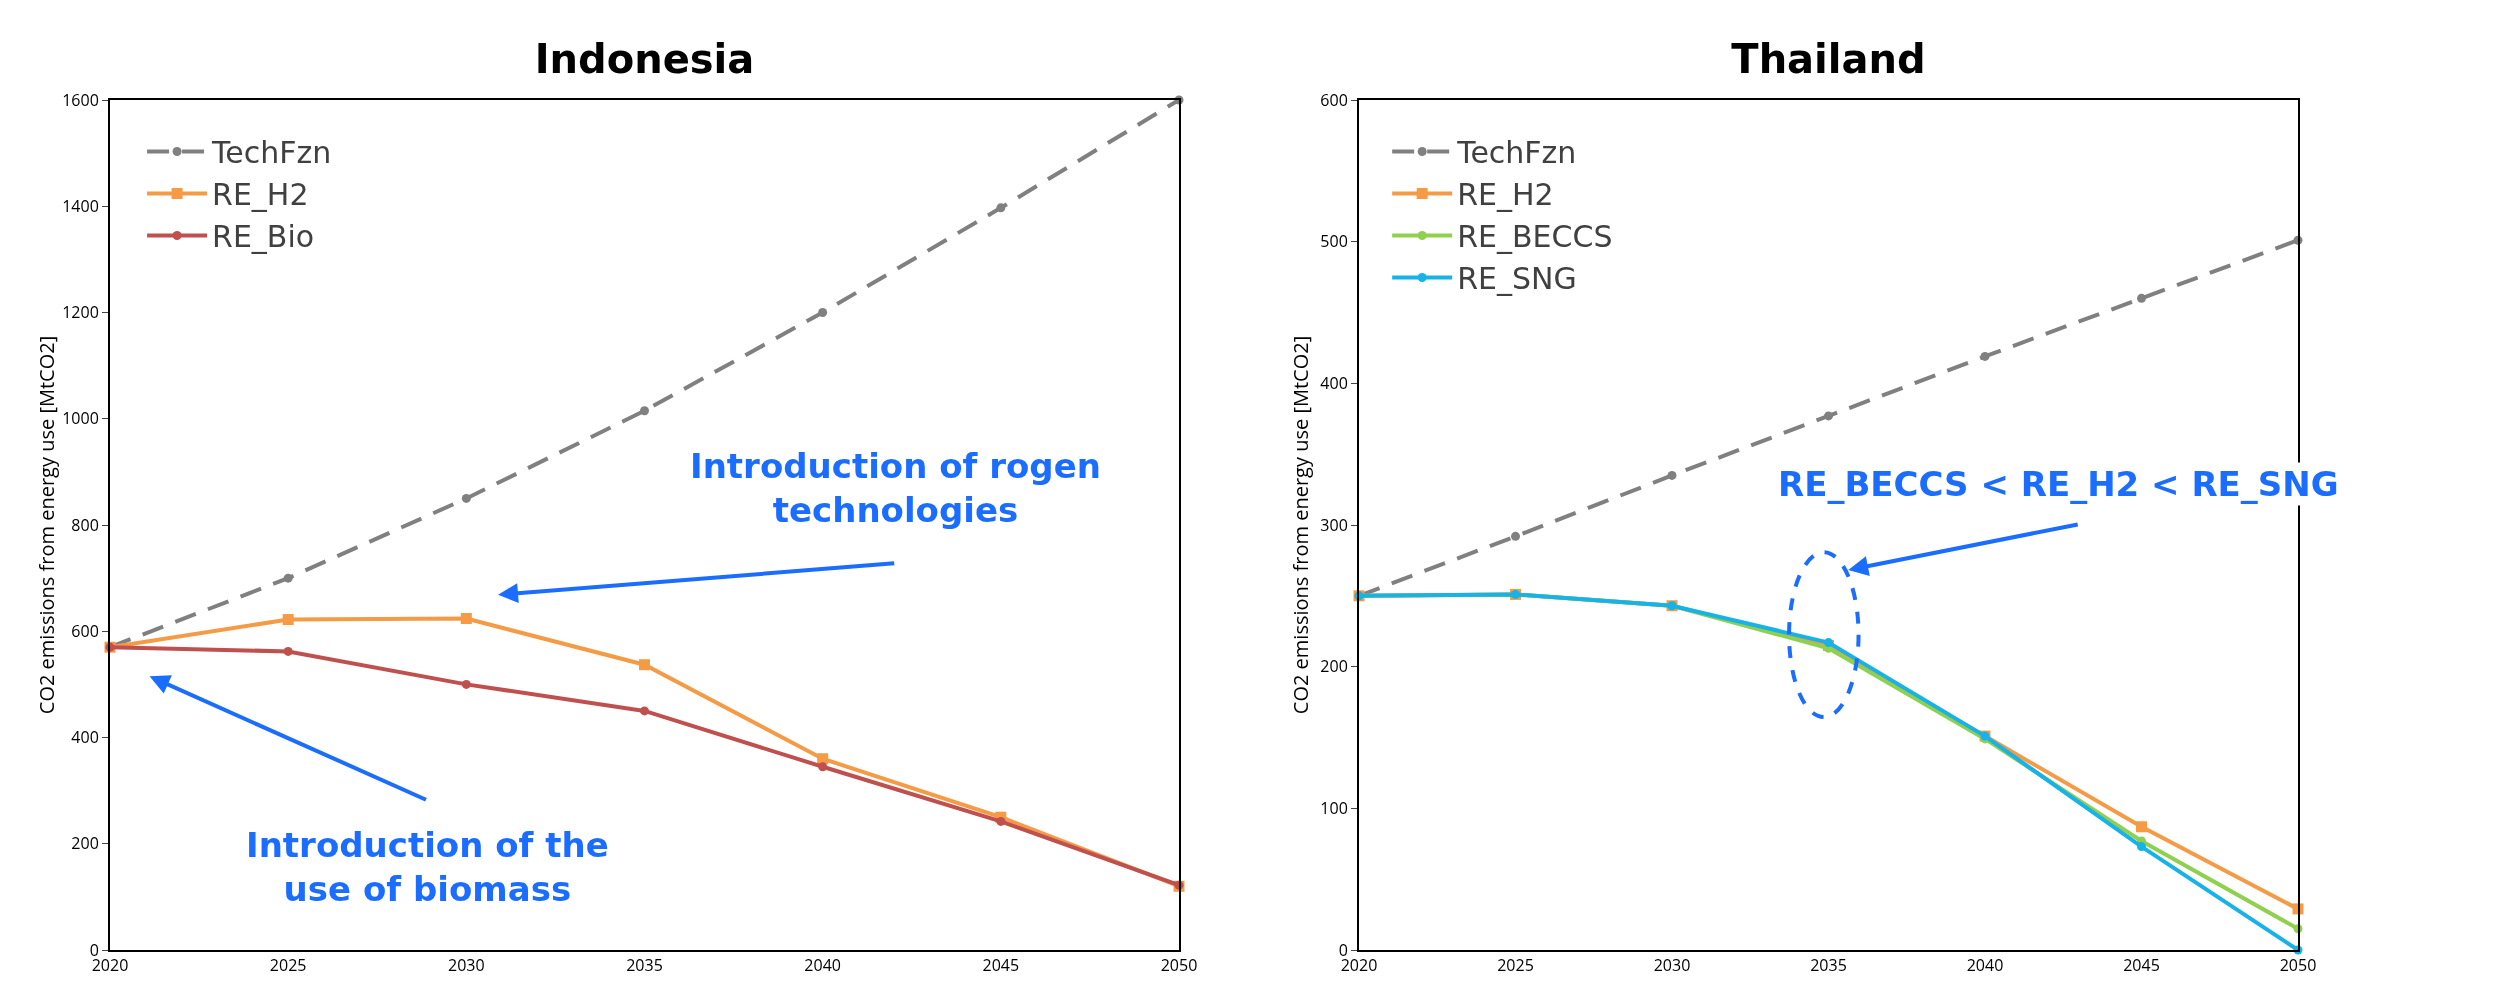  What do you see at coordinates (85, 524) in the screenshot?
I see `y-tick-label: 800` at bounding box center [85, 524].